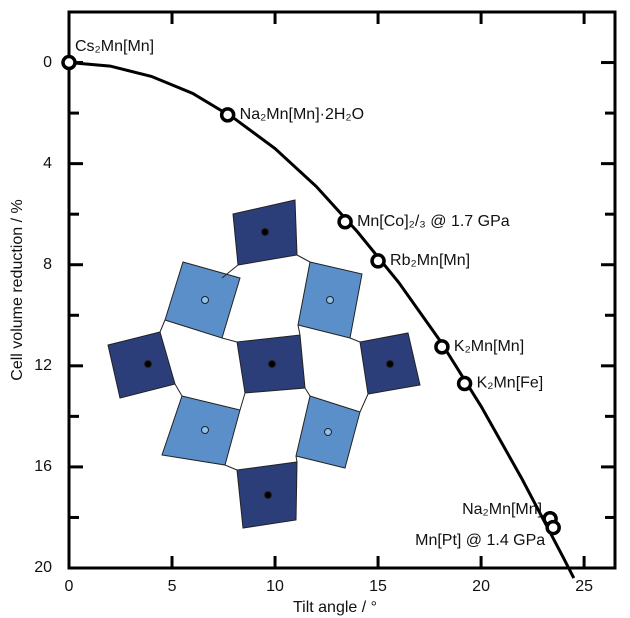 Image resolution: width=630 pixels, height=618 pixels. What do you see at coordinates (43, 466) in the screenshot?
I see `y-tick-label: 16` at bounding box center [43, 466].